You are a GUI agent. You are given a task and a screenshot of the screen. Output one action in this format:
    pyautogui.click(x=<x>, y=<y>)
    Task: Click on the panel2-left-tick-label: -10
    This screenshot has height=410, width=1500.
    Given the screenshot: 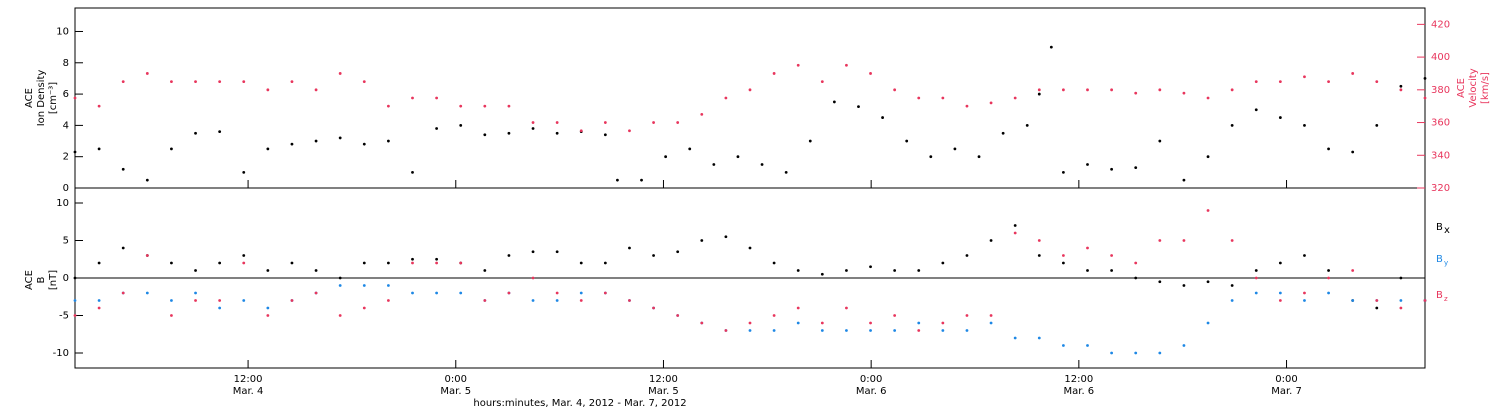 What is the action you would take?
    pyautogui.click(x=61, y=353)
    